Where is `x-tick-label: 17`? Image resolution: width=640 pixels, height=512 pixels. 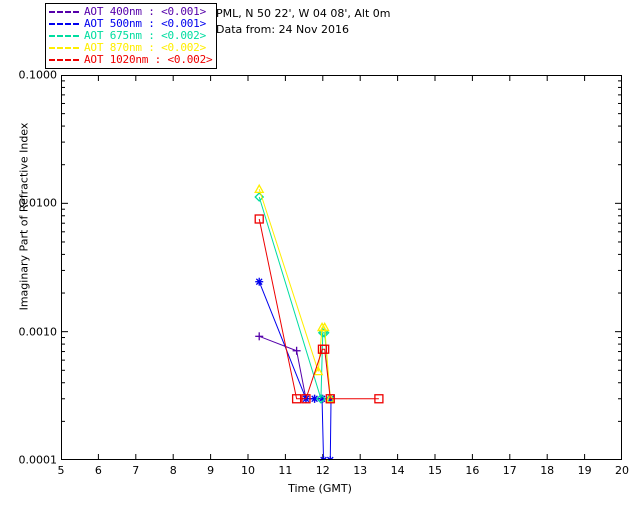
x-tick-label: 17 is located at coordinates (509, 470).